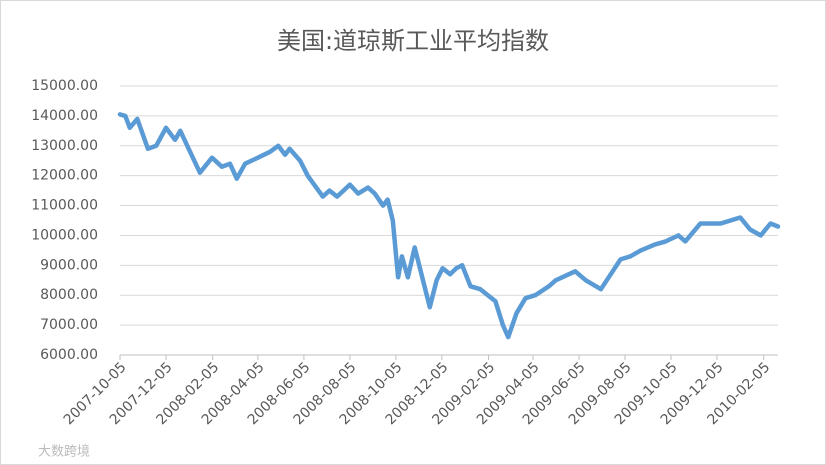 This screenshot has height=465, width=826. Describe the element at coordinates (64, 86) in the screenshot. I see `y-tick-label: 15000.00` at that location.